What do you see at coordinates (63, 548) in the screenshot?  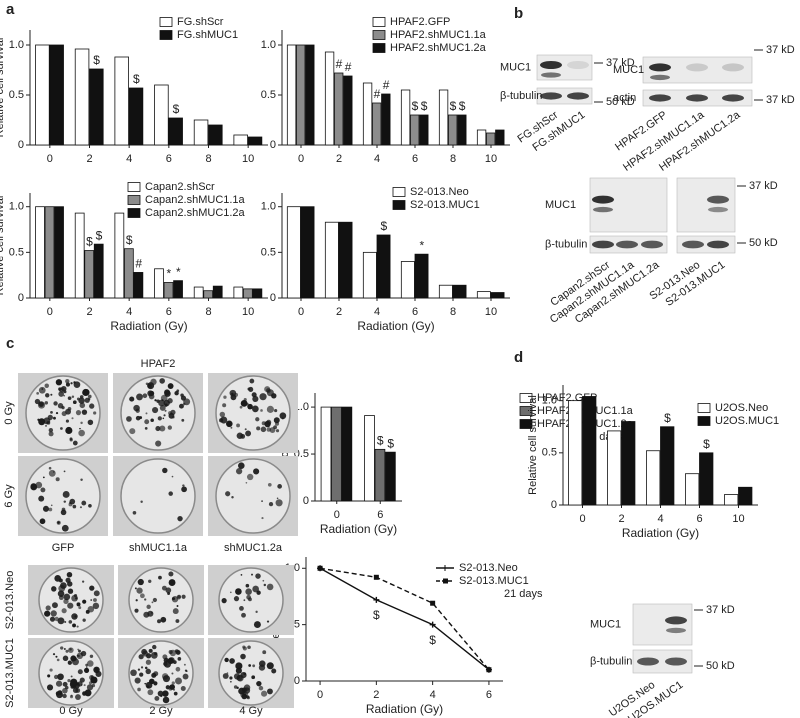 I see `photo-column-label: GFP` at bounding box center [63, 548].